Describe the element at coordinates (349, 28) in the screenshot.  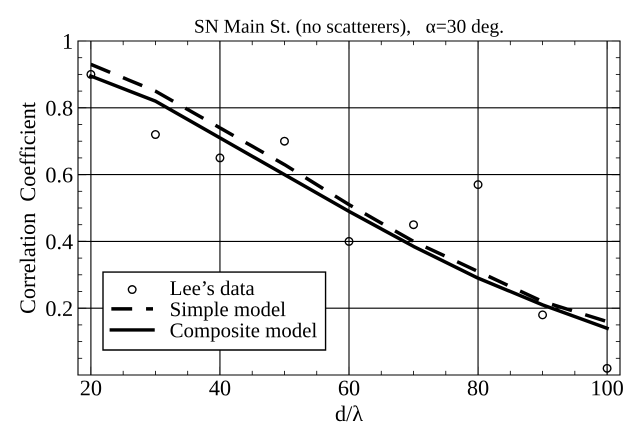
I see `chart-title: SN Main St. (no scatterers), α=30 deg.` at that location.